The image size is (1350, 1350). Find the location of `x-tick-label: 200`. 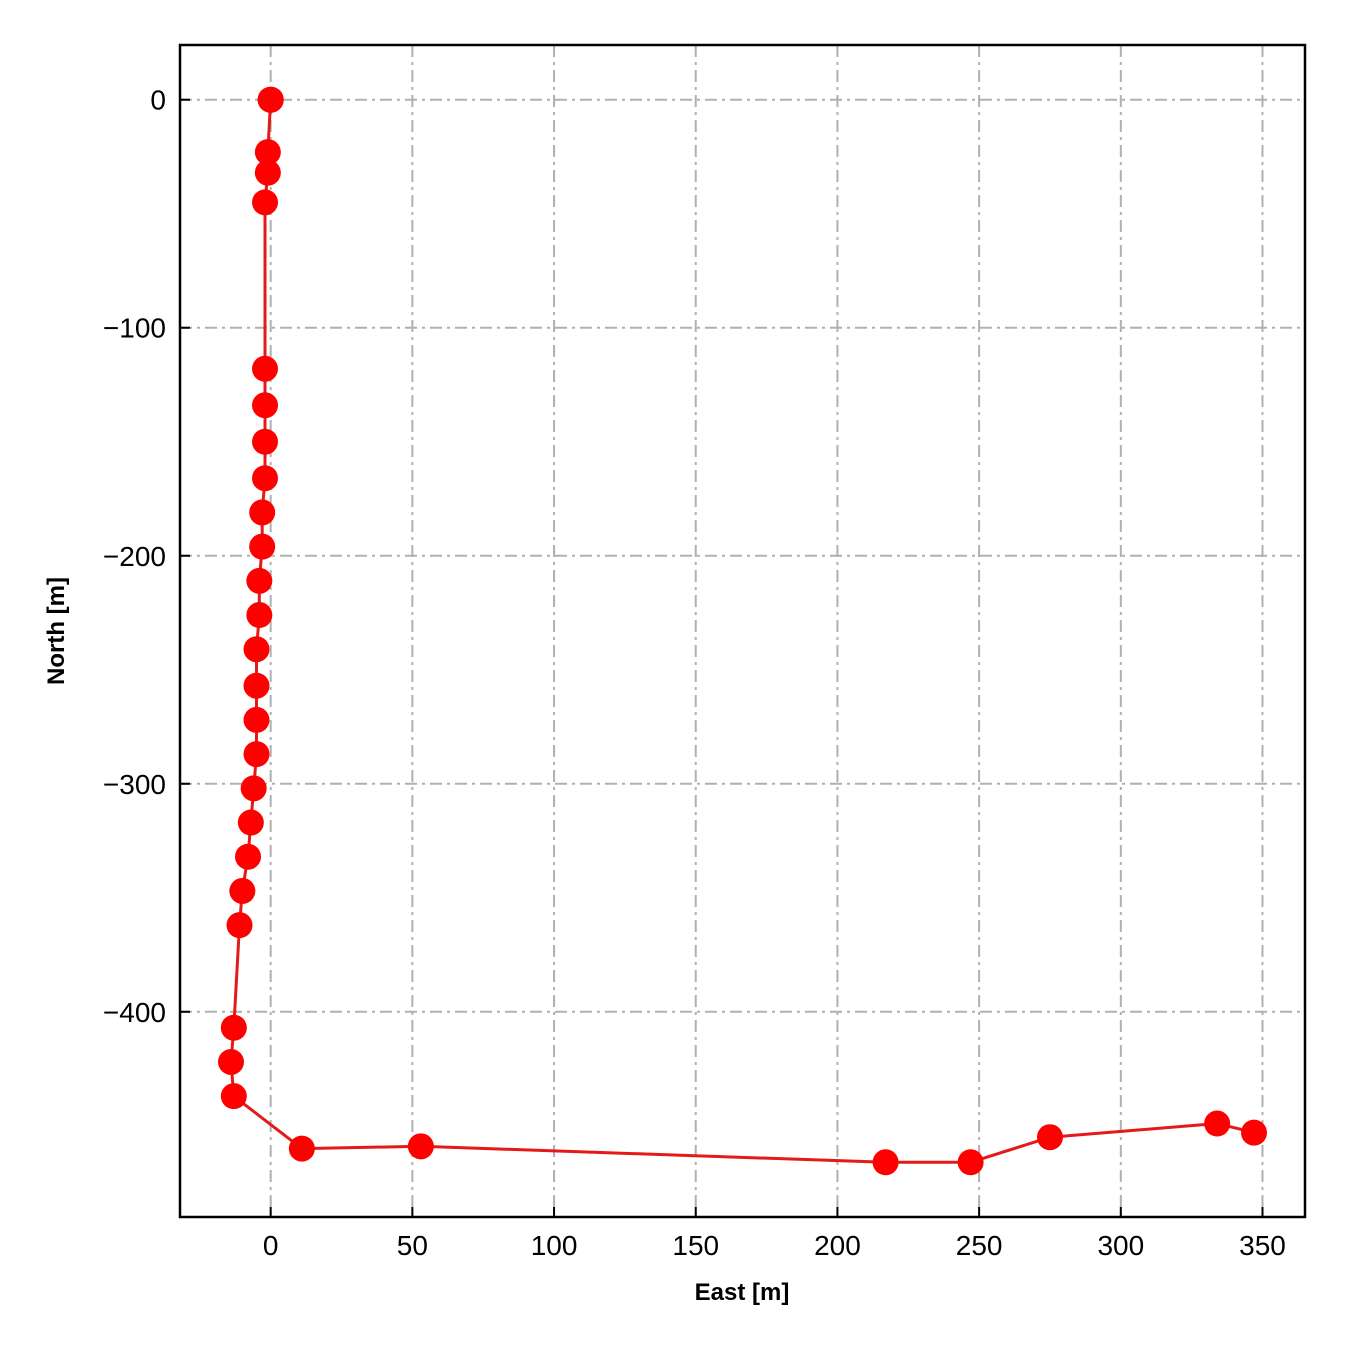

x-tick-label: 200 is located at coordinates (837, 1245).